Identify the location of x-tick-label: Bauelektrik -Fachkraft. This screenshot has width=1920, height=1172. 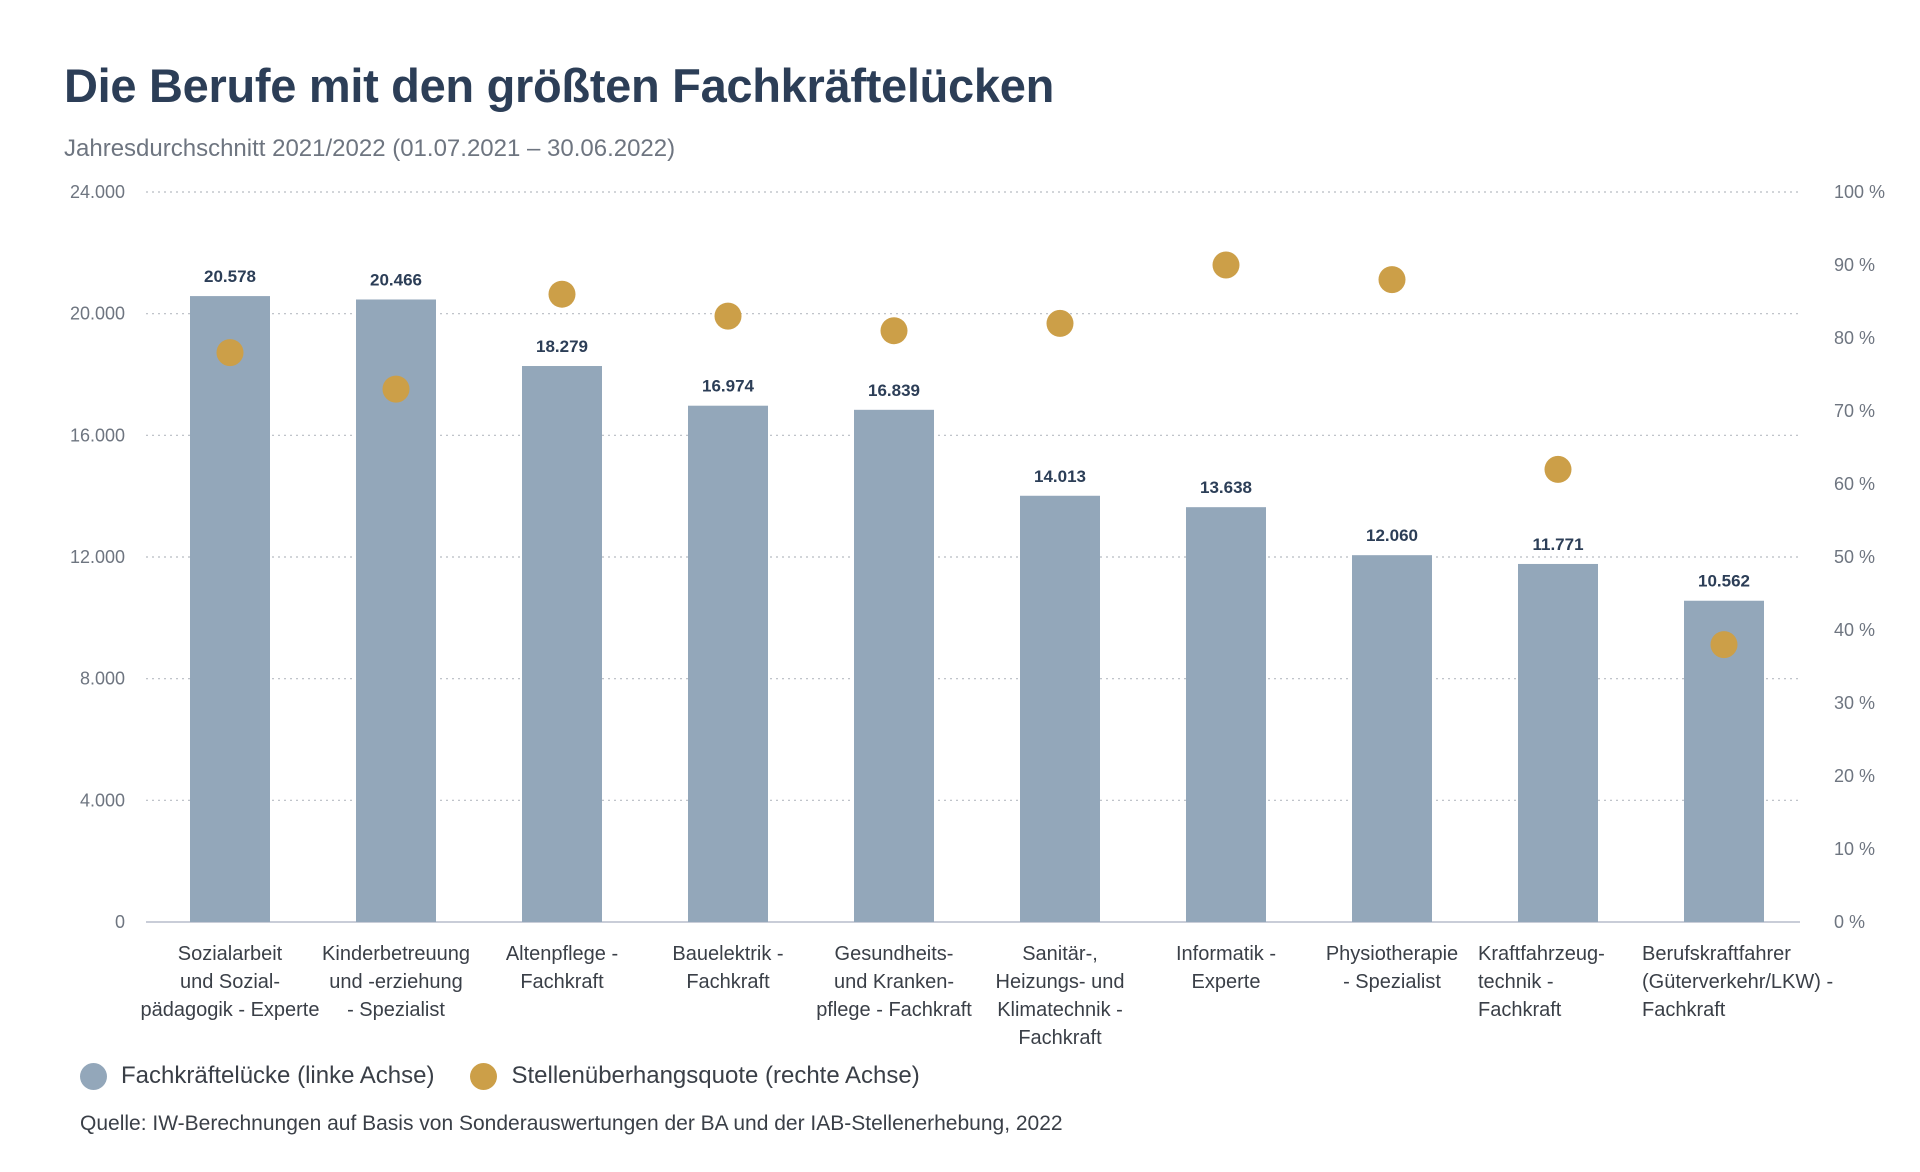
(727, 968).